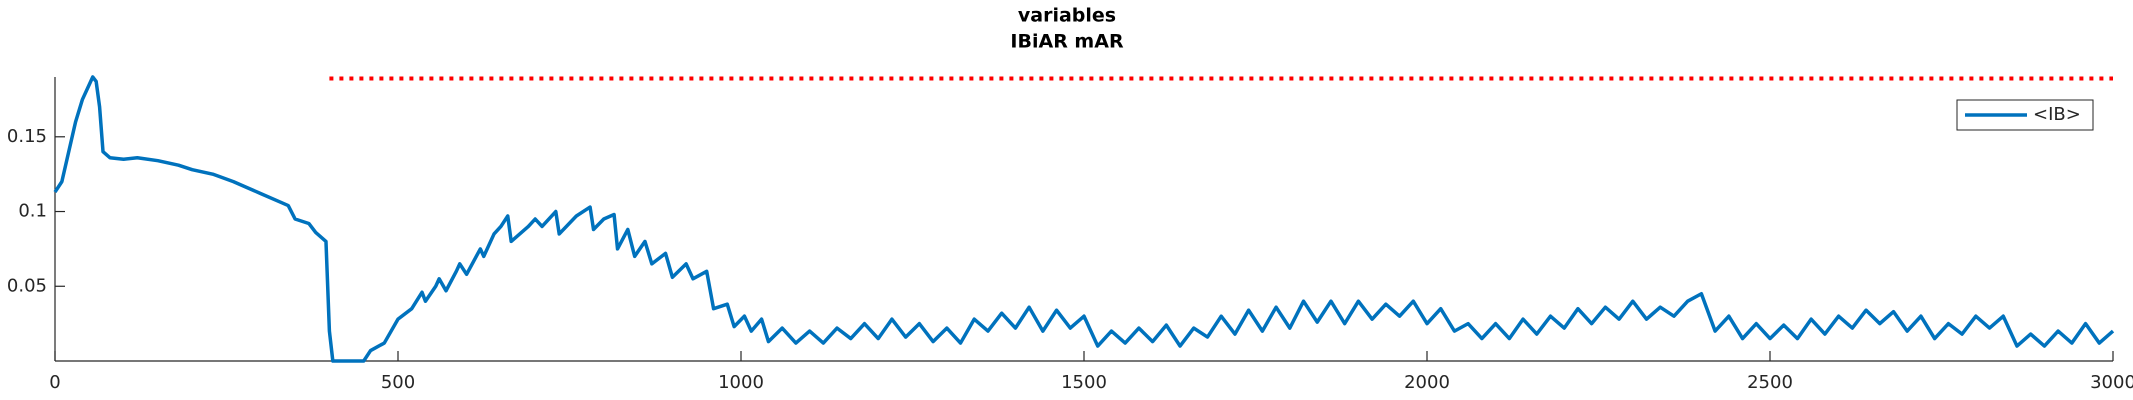 The width and height of the screenshot is (2133, 400). What do you see at coordinates (741, 382) in the screenshot?
I see `x-tick-label: 1000` at bounding box center [741, 382].